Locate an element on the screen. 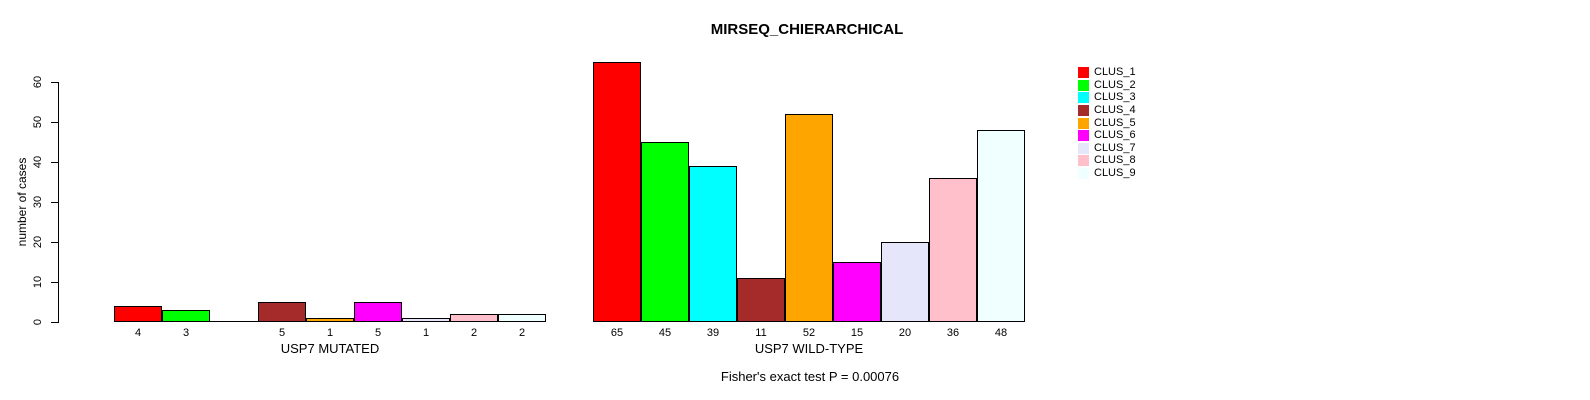  legend-label: CLUS_2 is located at coordinates (1115, 84).